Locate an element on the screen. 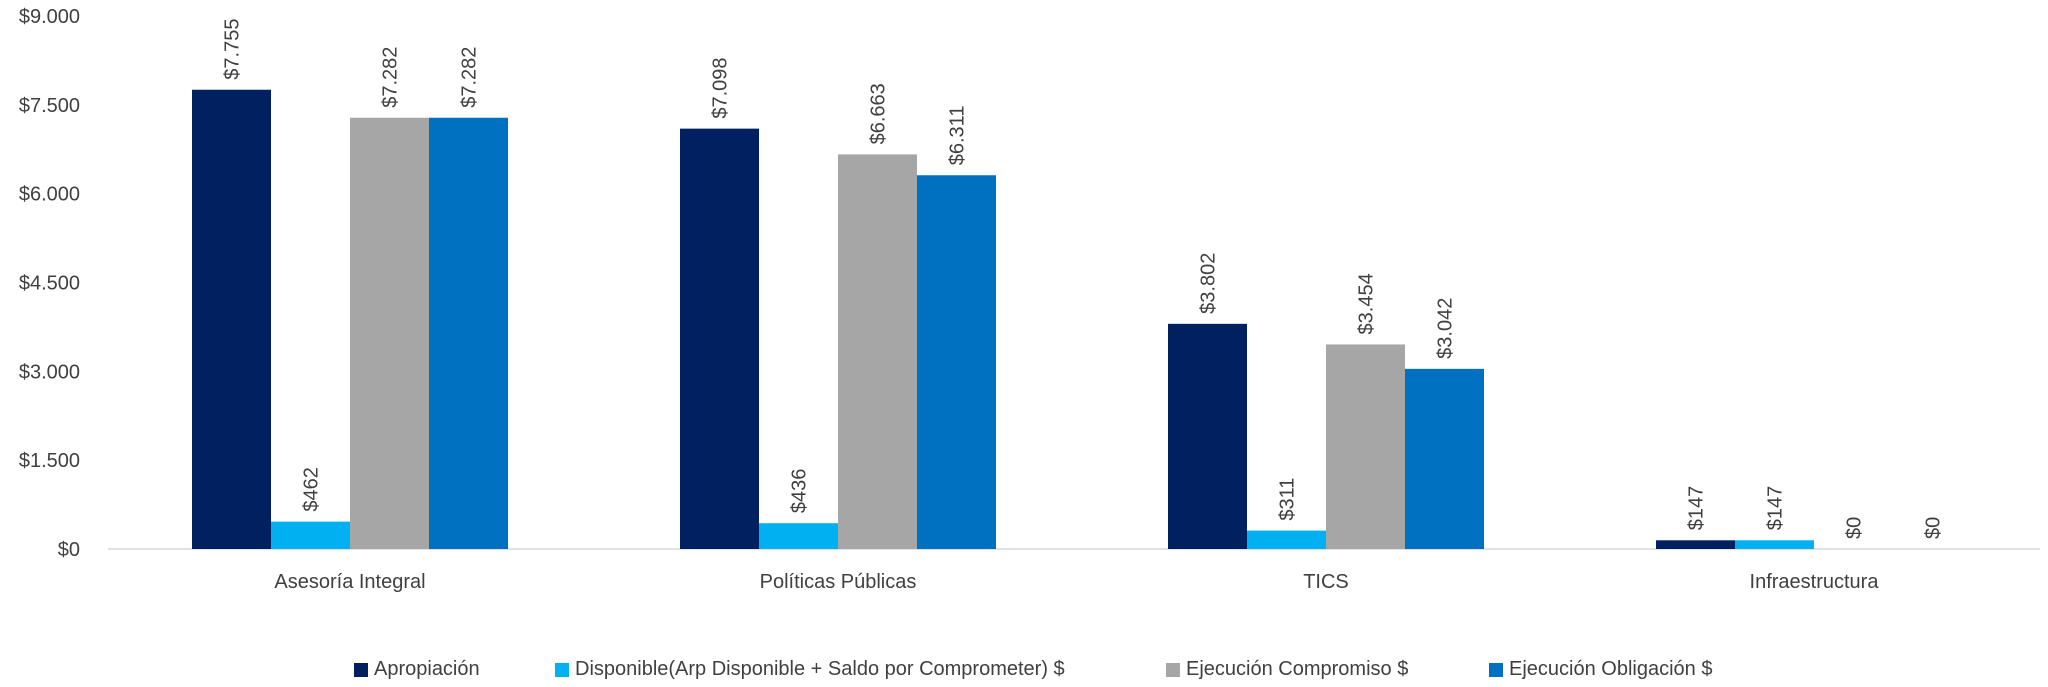  x-category-label: TICS is located at coordinates (1326, 582).